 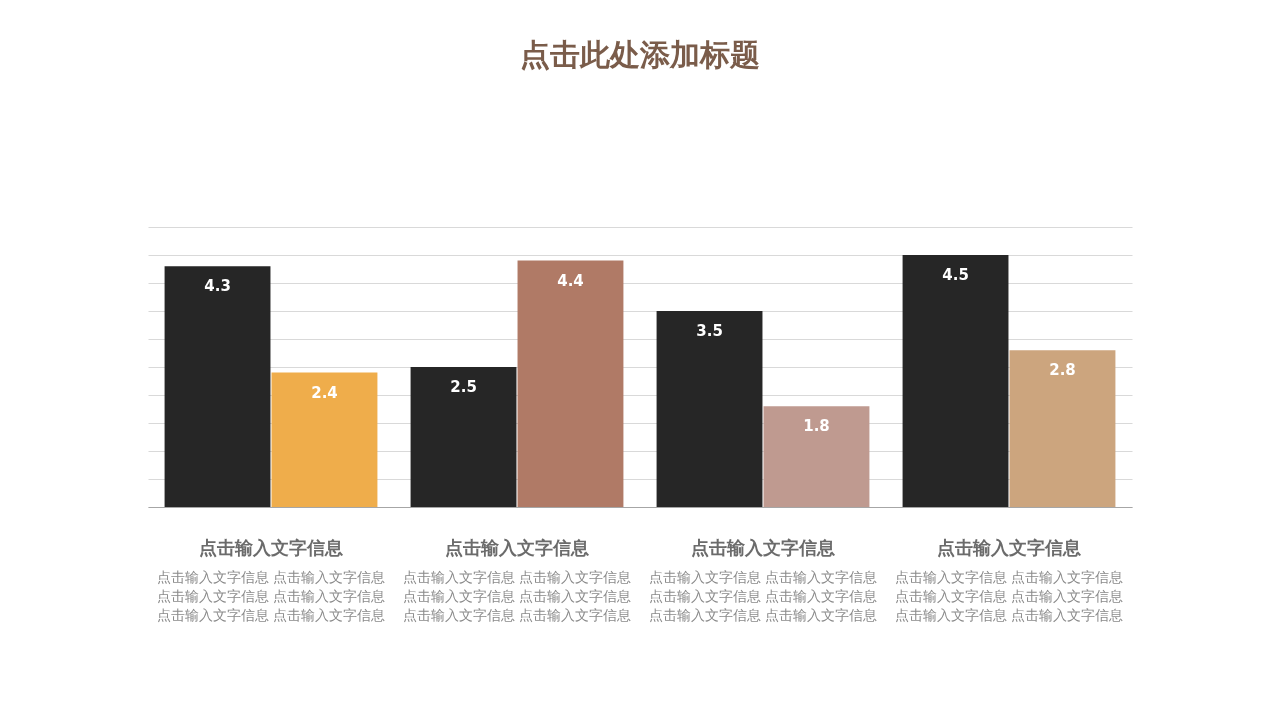 What do you see at coordinates (324, 392) in the screenshot?
I see `data-label: 2.4` at bounding box center [324, 392].